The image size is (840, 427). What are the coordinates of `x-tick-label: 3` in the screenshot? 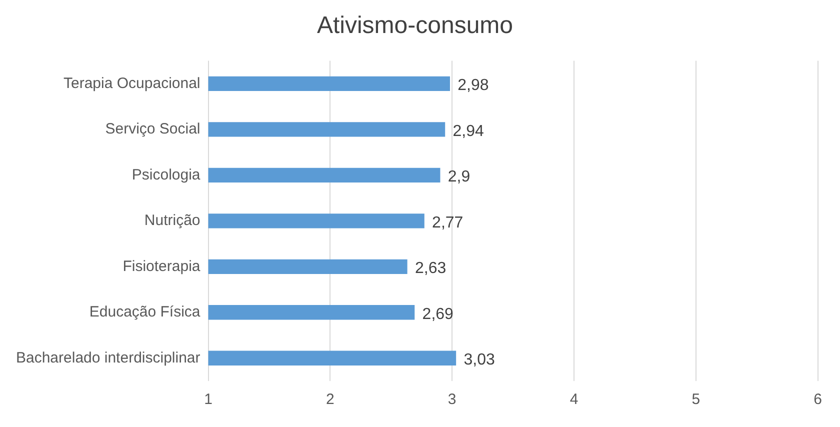 It's located at (452, 399).